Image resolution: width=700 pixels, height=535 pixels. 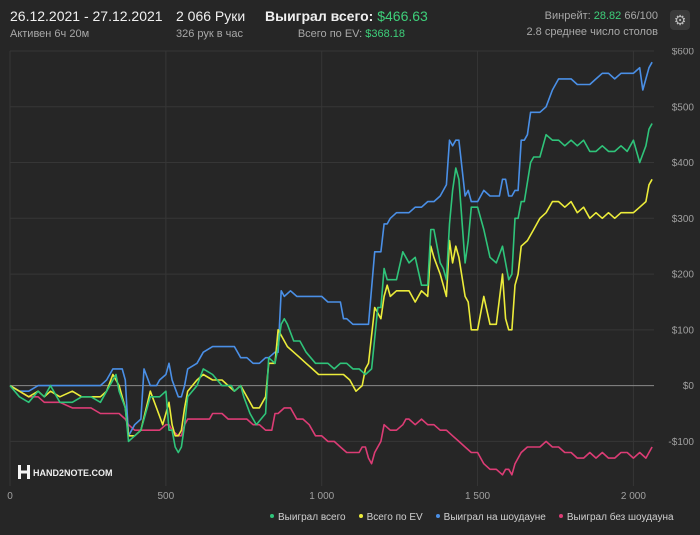 What do you see at coordinates (633, 496) in the screenshot?
I see `x-tick-label: 2 000` at bounding box center [633, 496].